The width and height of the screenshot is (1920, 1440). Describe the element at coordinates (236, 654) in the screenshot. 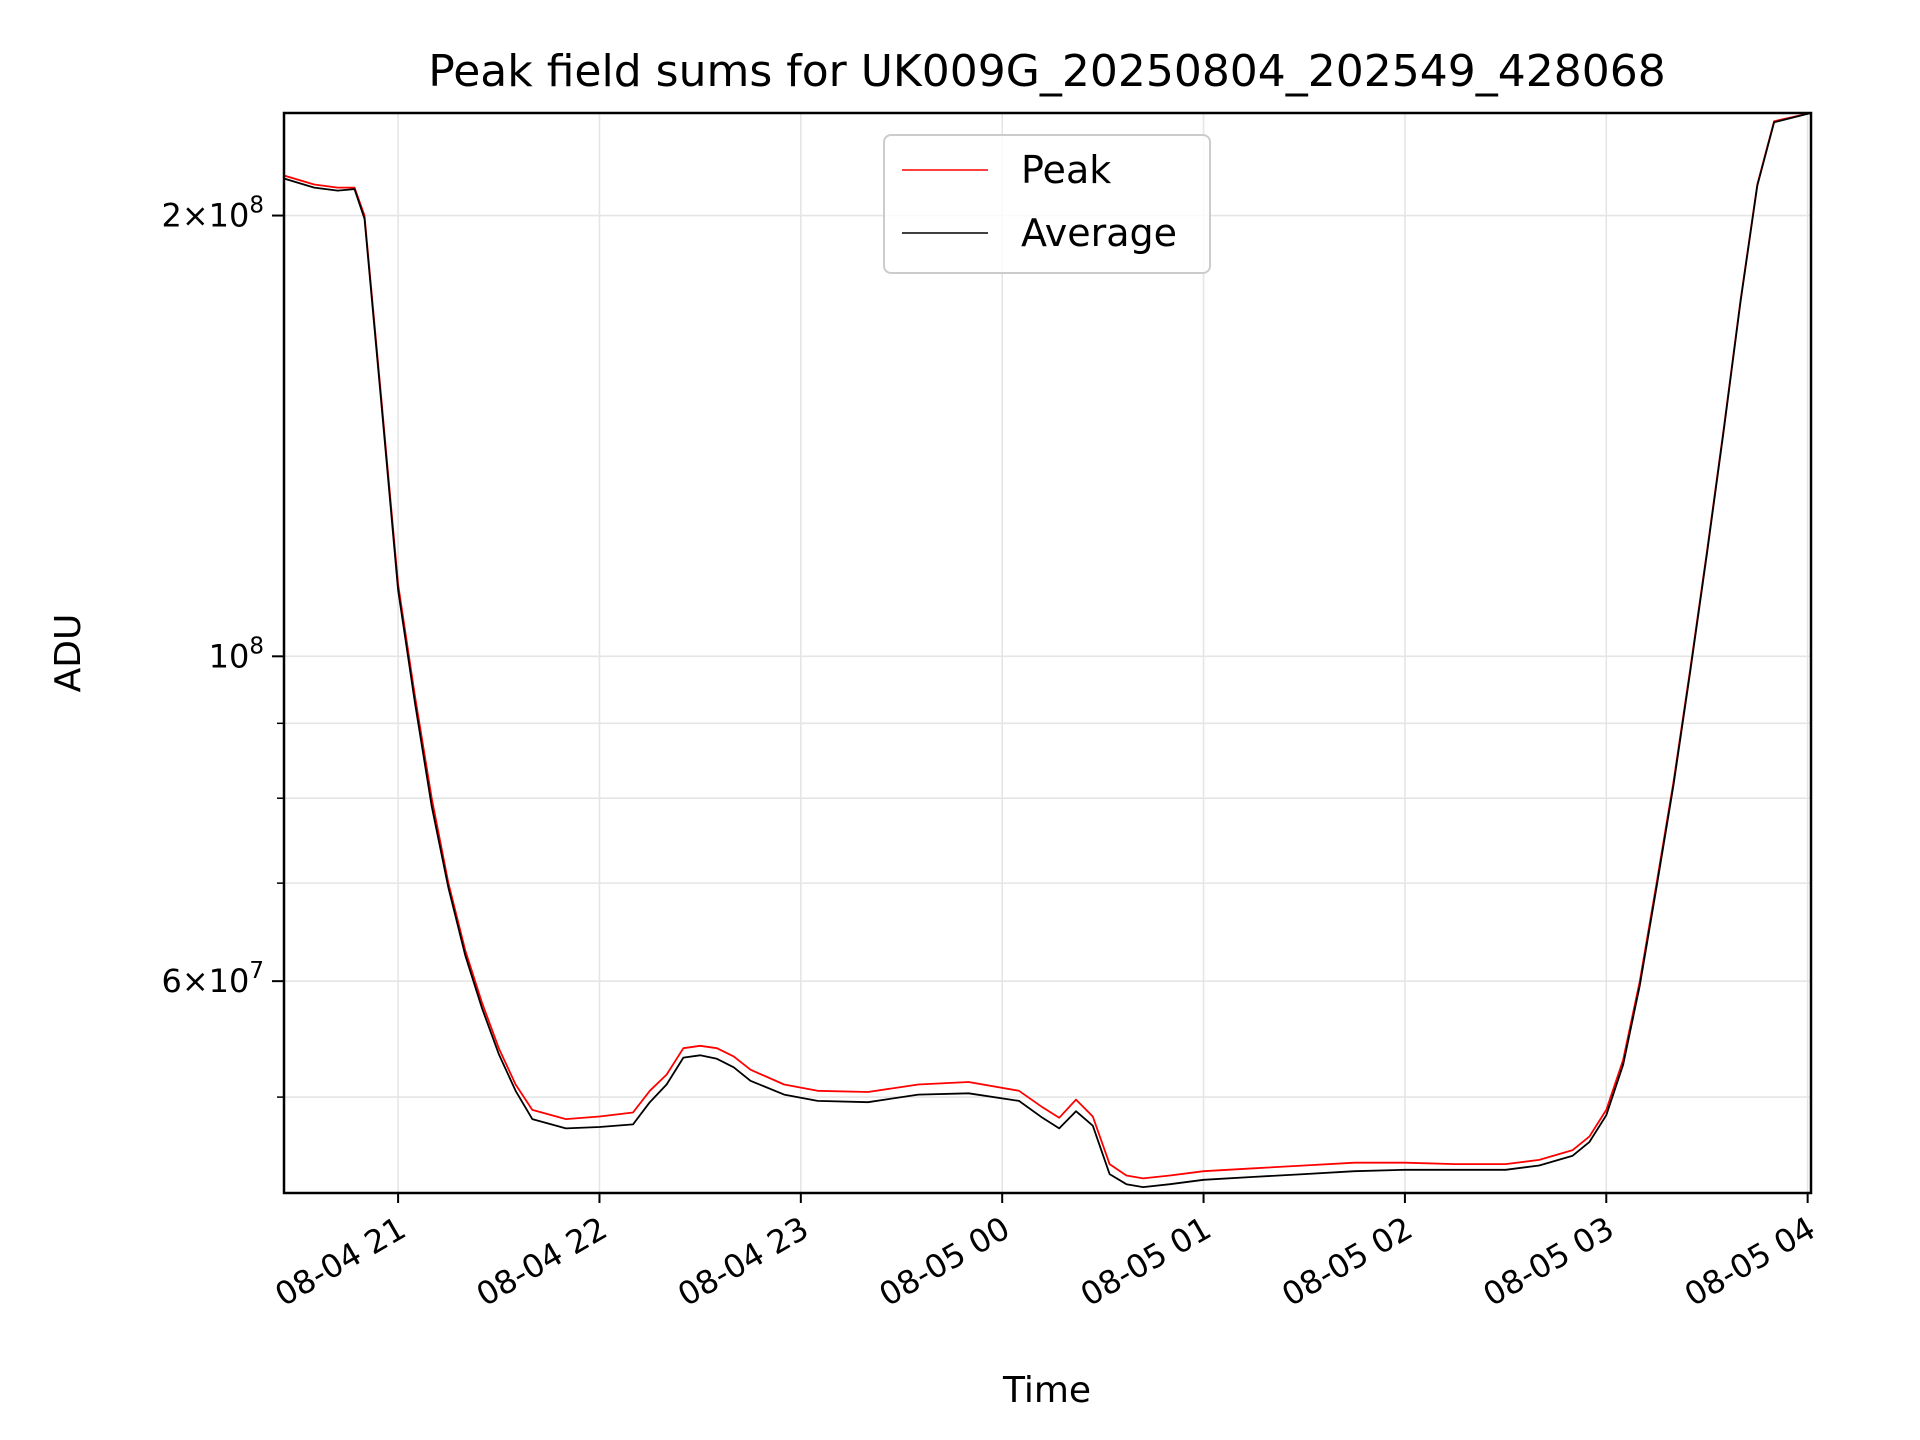

I see `y-tick-label: 108` at that location.